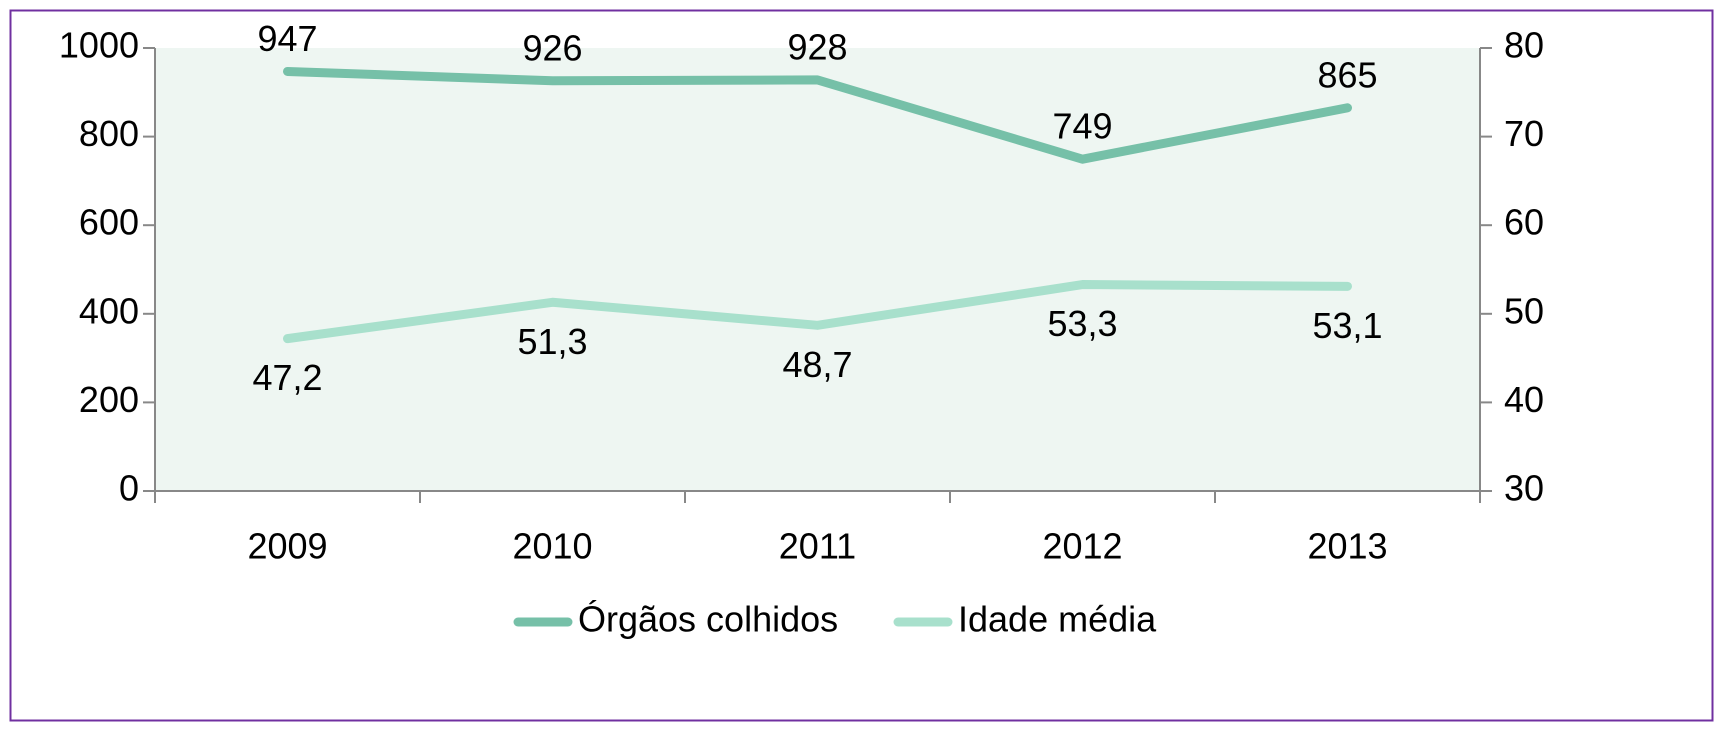 This screenshot has height=731, width=1723. Describe the element at coordinates (817, 46) in the screenshot. I see `data-label: 928` at that location.